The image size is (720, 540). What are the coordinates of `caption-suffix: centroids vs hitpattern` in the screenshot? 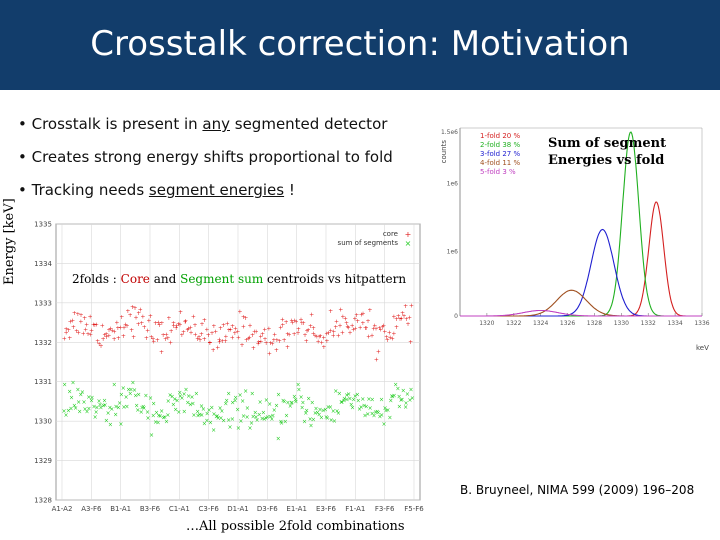 It's located at (335, 279).